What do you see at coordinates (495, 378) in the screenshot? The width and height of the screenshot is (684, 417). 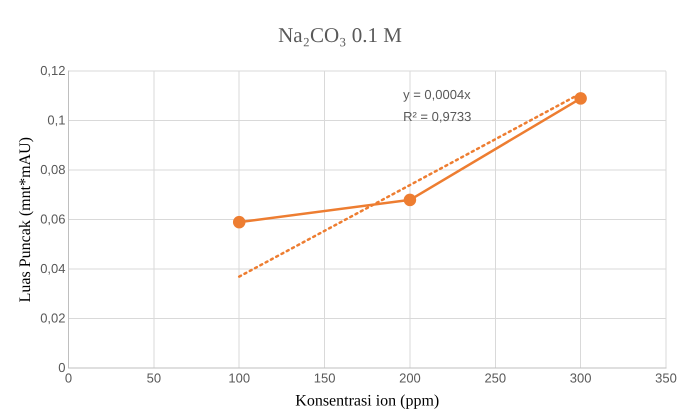 I see `x-tick-label: 250` at bounding box center [495, 378].